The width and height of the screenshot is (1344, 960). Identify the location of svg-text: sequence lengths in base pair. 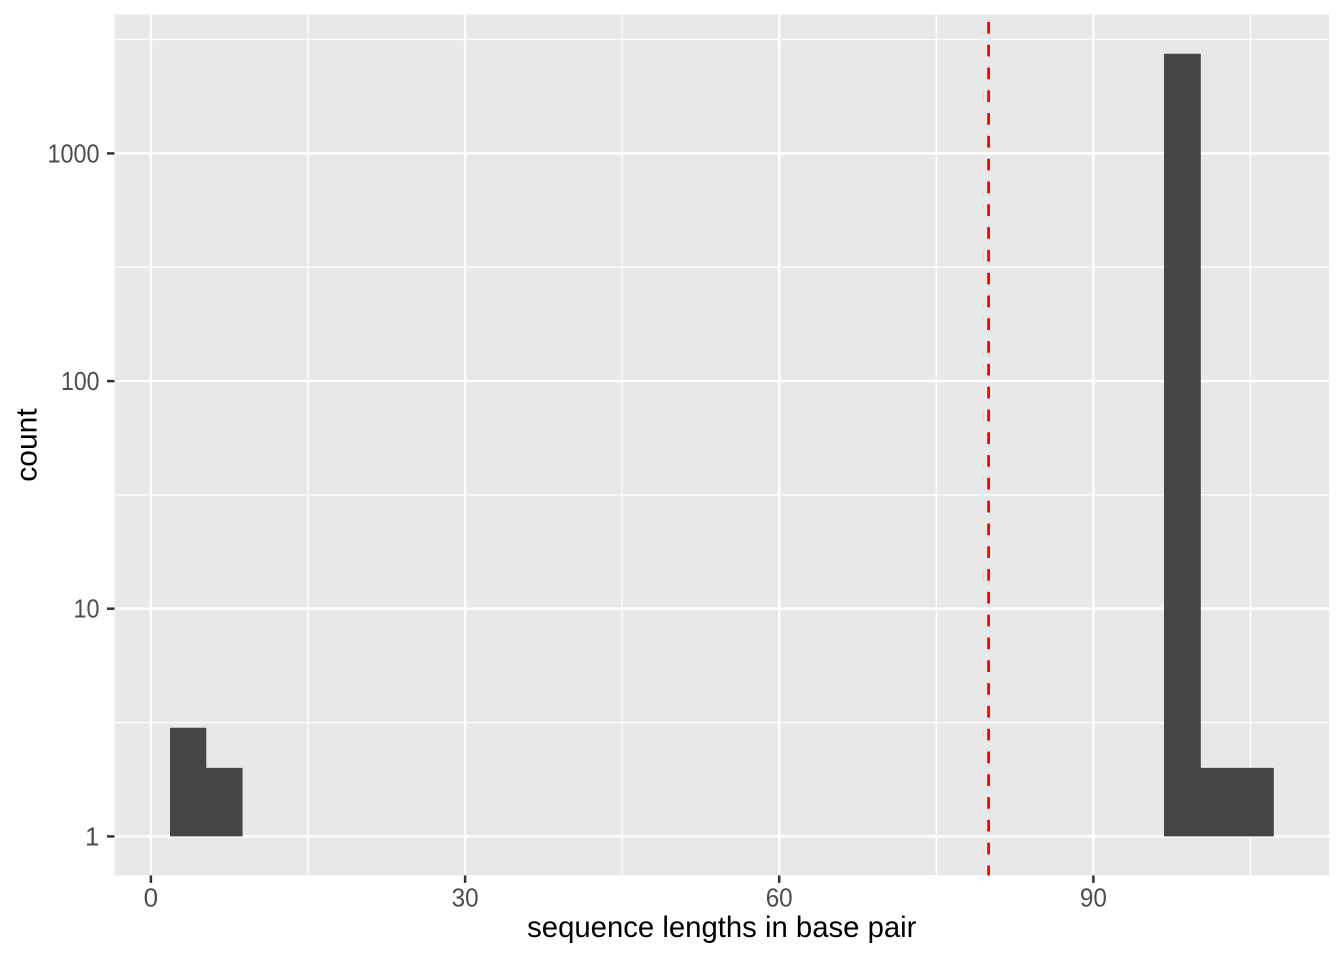
(722, 927).